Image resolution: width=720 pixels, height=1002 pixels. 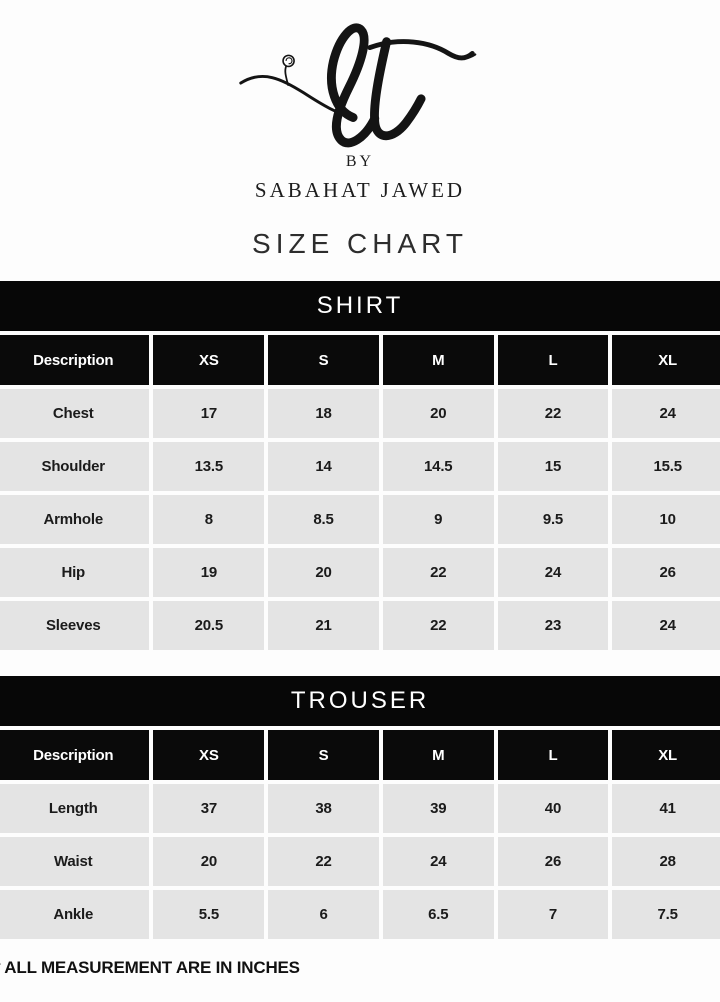 I want to click on row-label: Length, so click(x=75, y=808).